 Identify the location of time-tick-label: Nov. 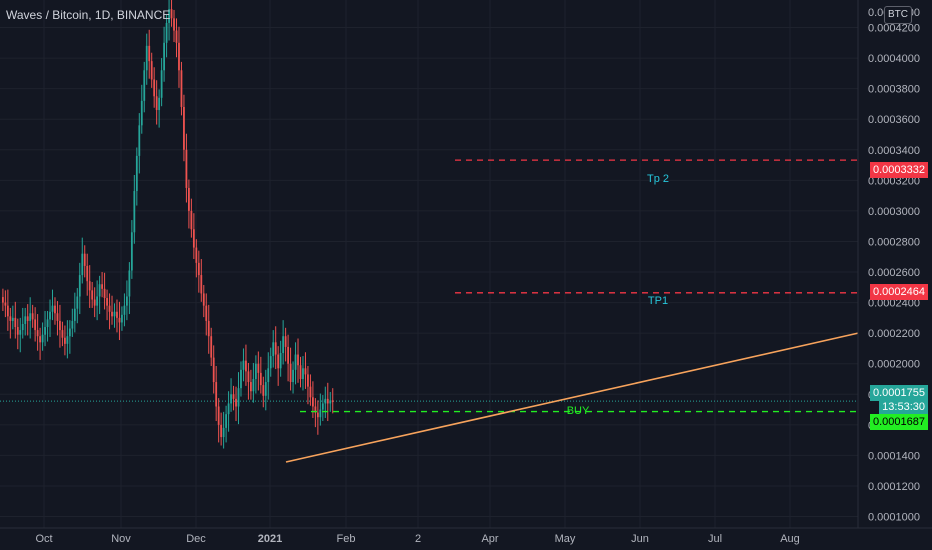
(121, 539).